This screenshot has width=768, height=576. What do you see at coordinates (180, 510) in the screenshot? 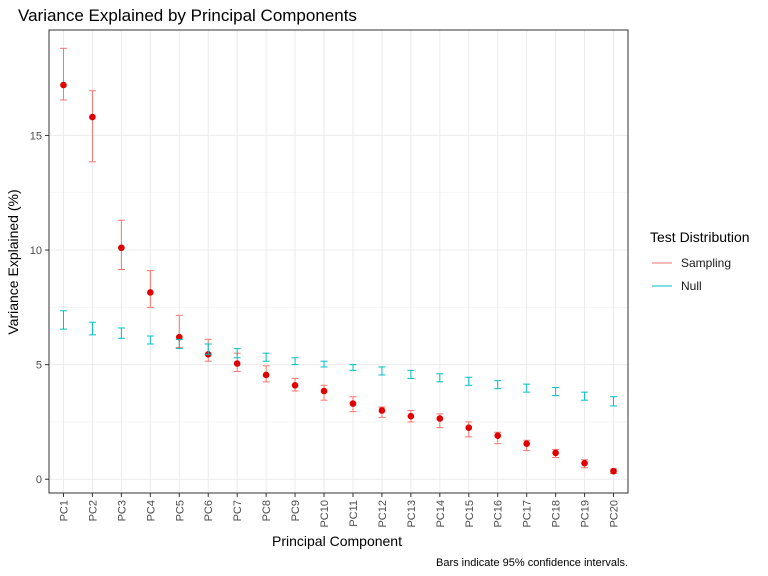
I see `x-tick-label: PC5` at bounding box center [180, 510].